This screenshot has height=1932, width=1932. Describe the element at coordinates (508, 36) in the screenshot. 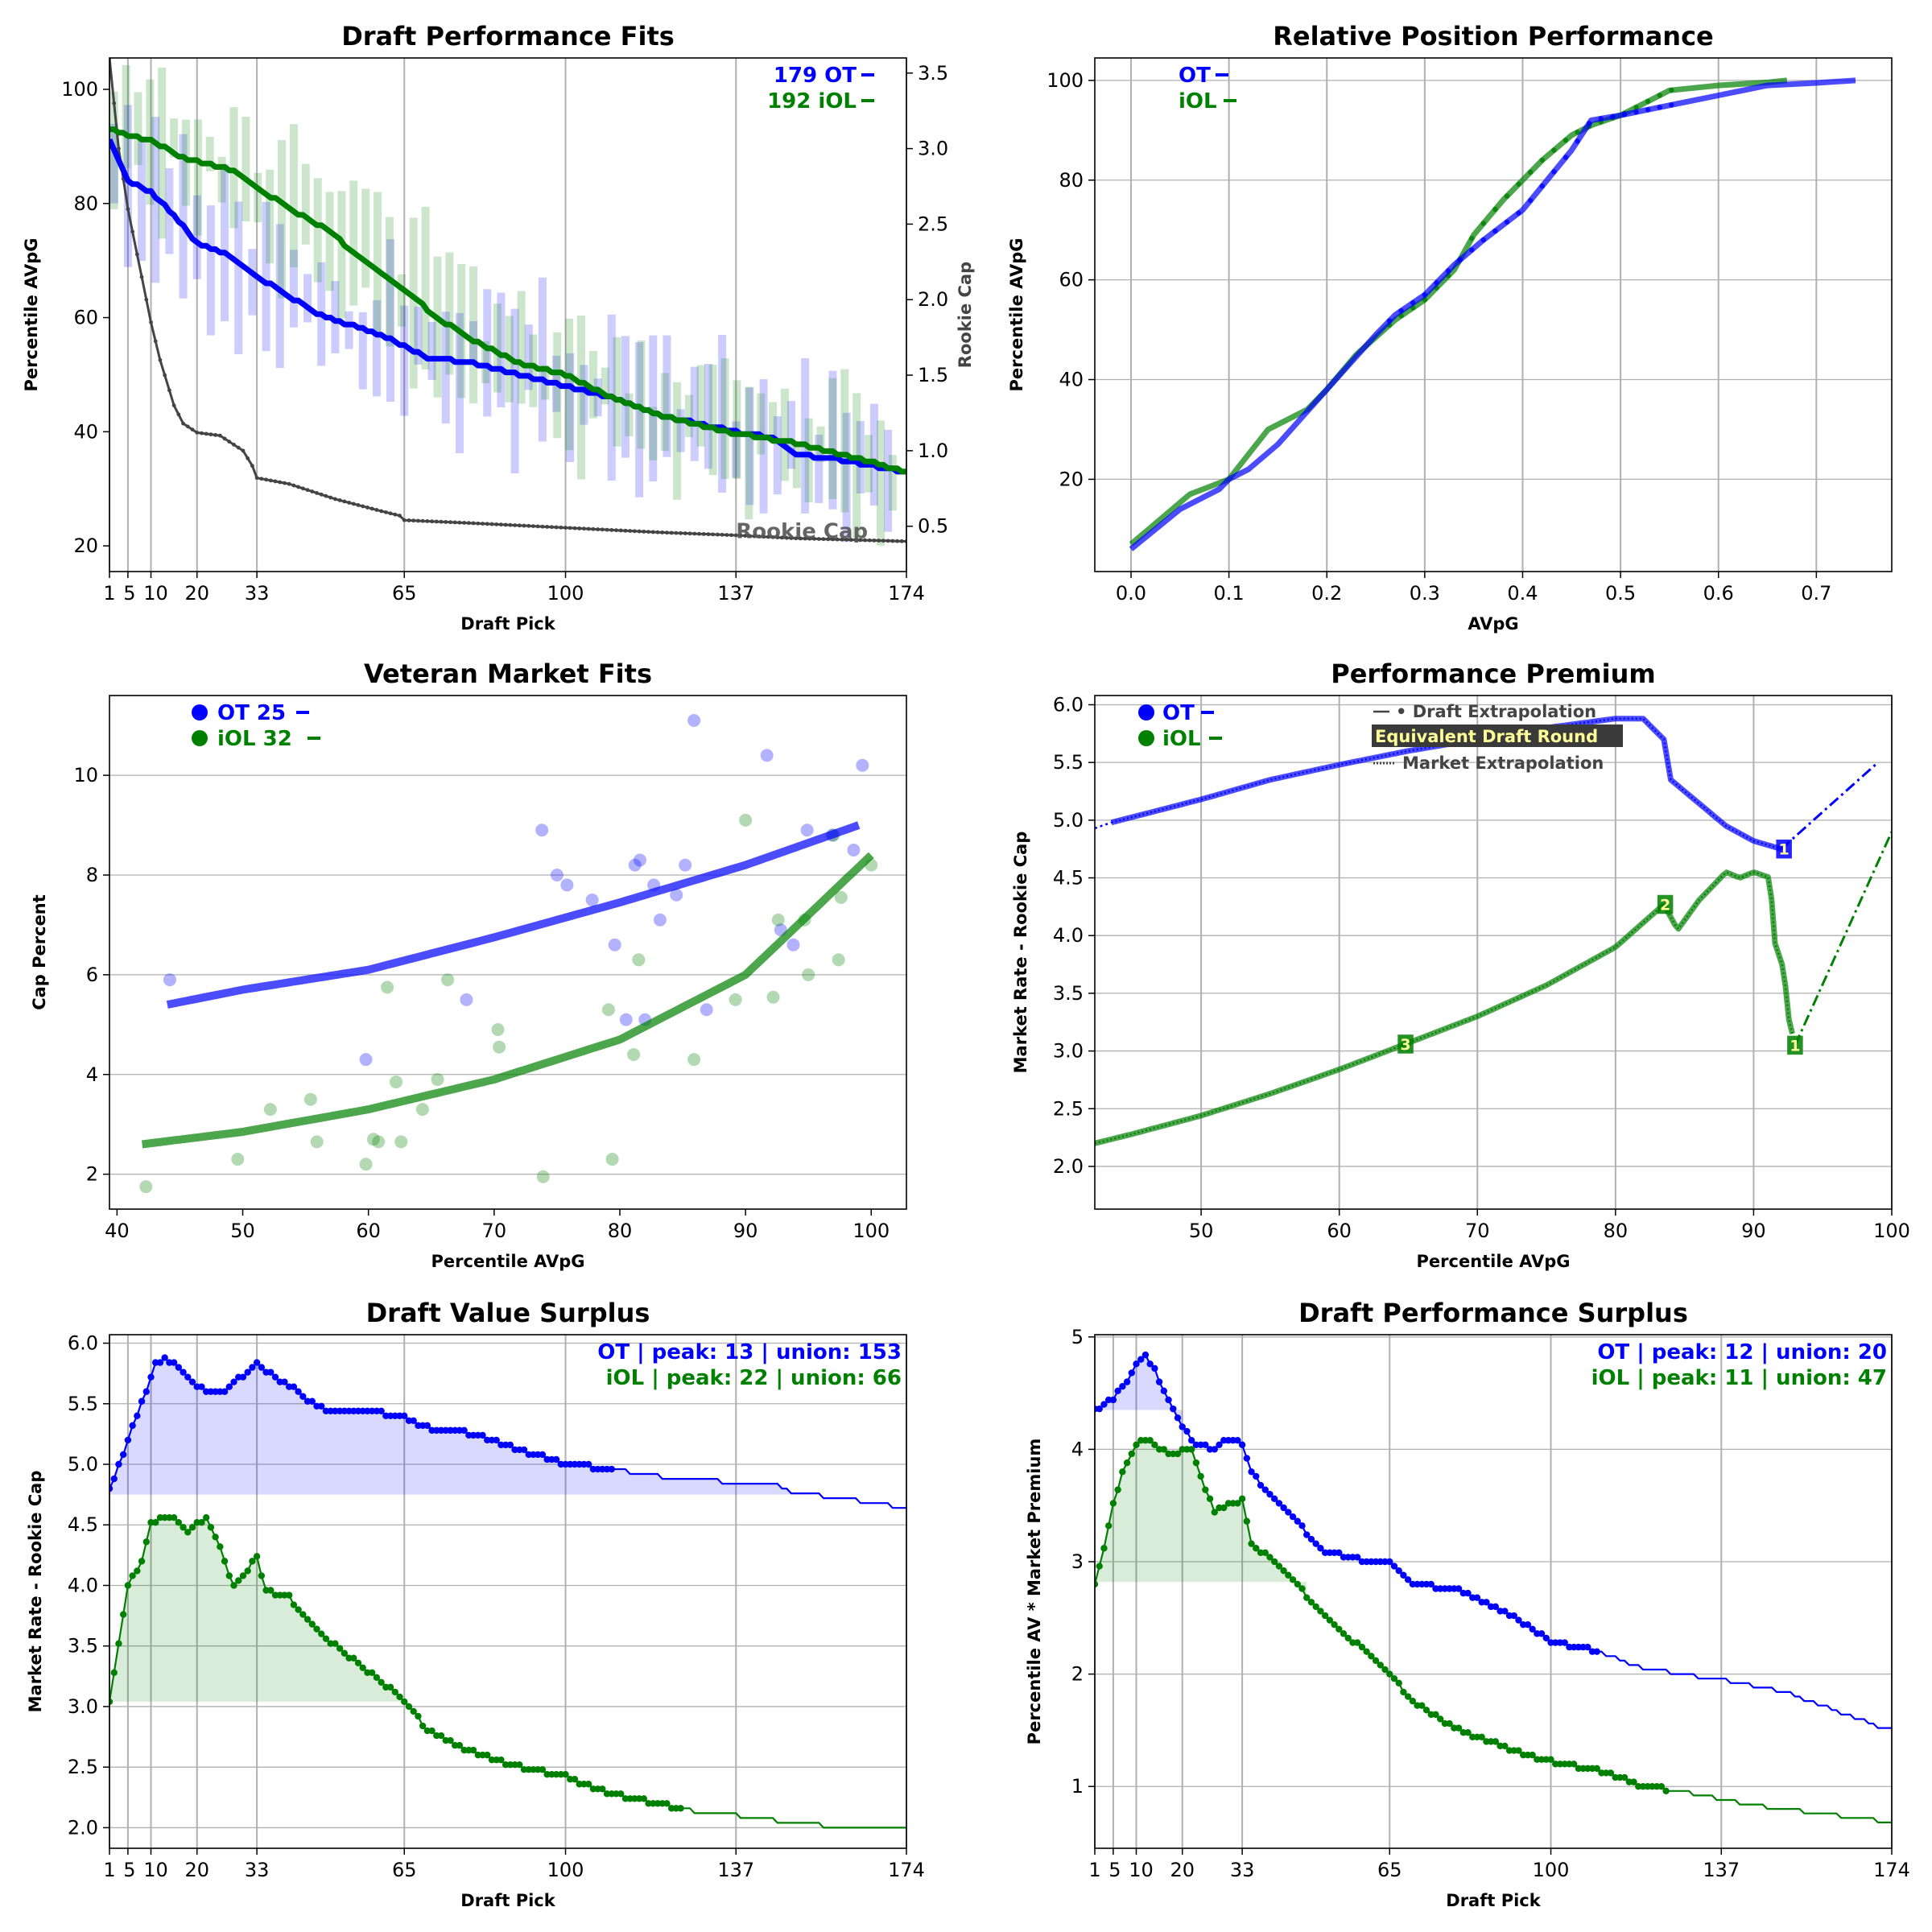

I see `chart-title: Draft Performance Fits` at that location.